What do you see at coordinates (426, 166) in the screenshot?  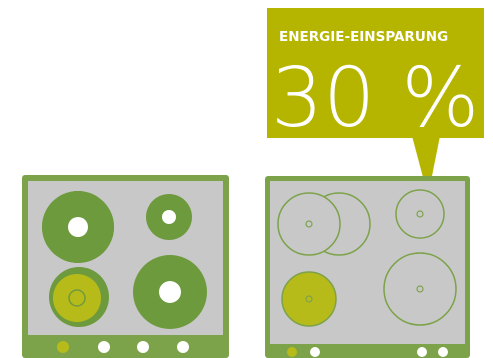 I see `callout-pointer-icon` at bounding box center [426, 166].